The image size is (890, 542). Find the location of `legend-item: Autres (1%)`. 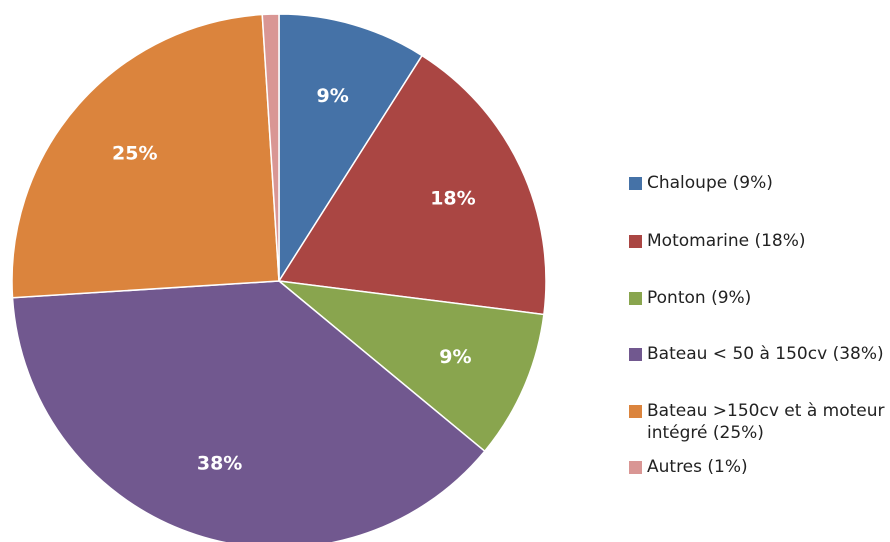

legend-item: Autres (1%) is located at coordinates (758, 467).